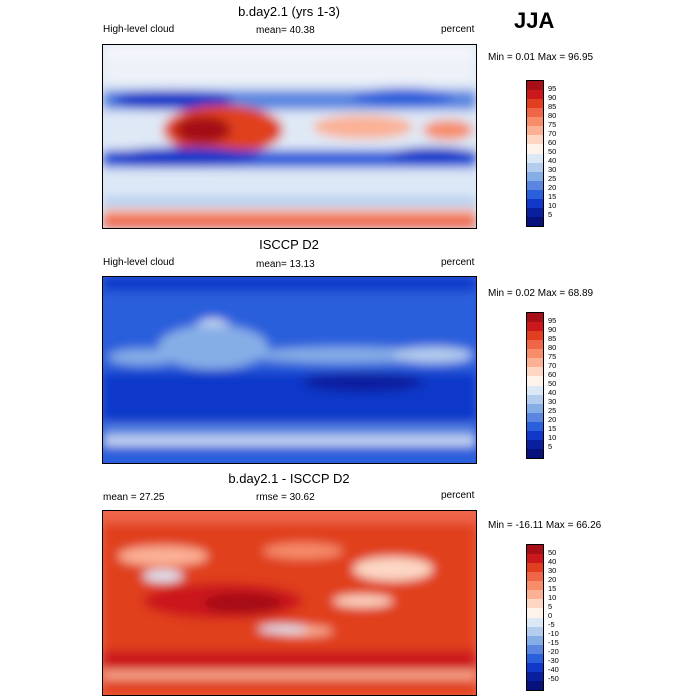 This screenshot has width=700, height=700. What do you see at coordinates (545, 525) in the screenshot?
I see `panel-minmax-label: Min = -16.11 Max = 66.26` at bounding box center [545, 525].